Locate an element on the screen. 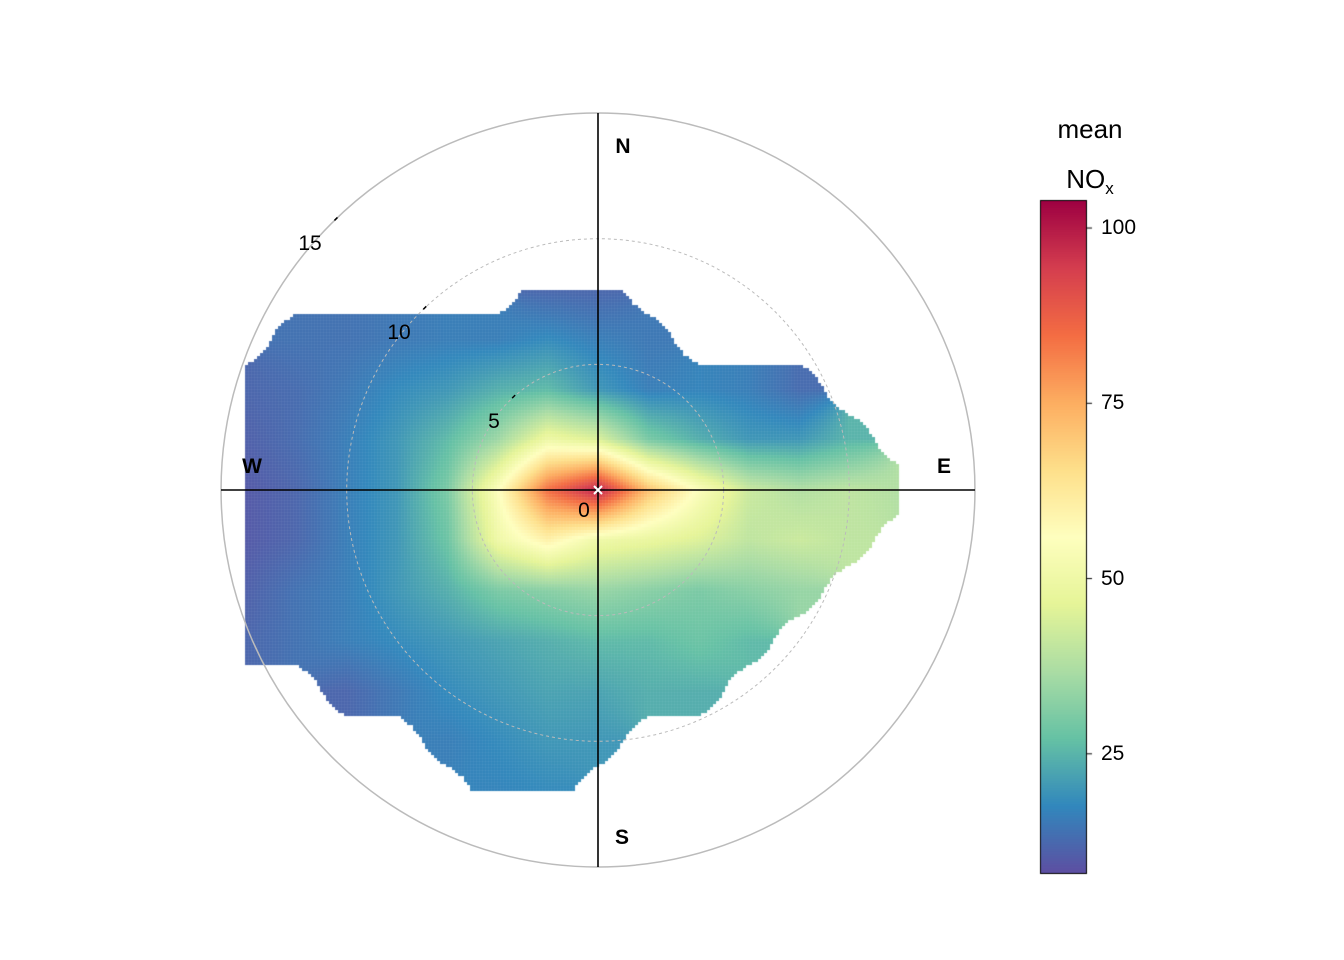 The image size is (1344, 960). legend-title-sub: x is located at coordinates (1109, 188).